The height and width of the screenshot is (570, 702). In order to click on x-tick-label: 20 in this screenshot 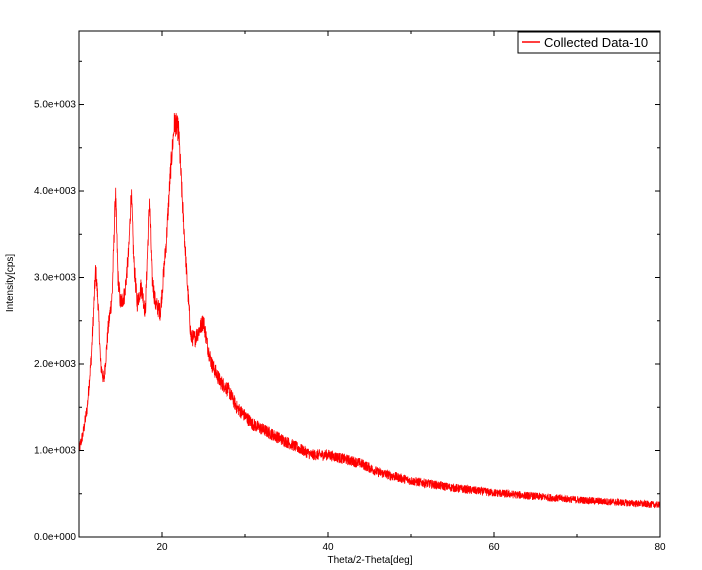, I will do `click(162, 547)`.